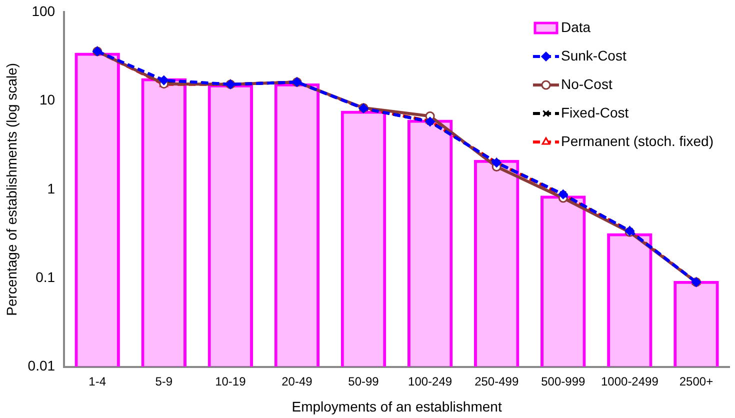 The image size is (735, 418). What do you see at coordinates (46, 276) in the screenshot?
I see `y-tick-label: 0.1` at bounding box center [46, 276].